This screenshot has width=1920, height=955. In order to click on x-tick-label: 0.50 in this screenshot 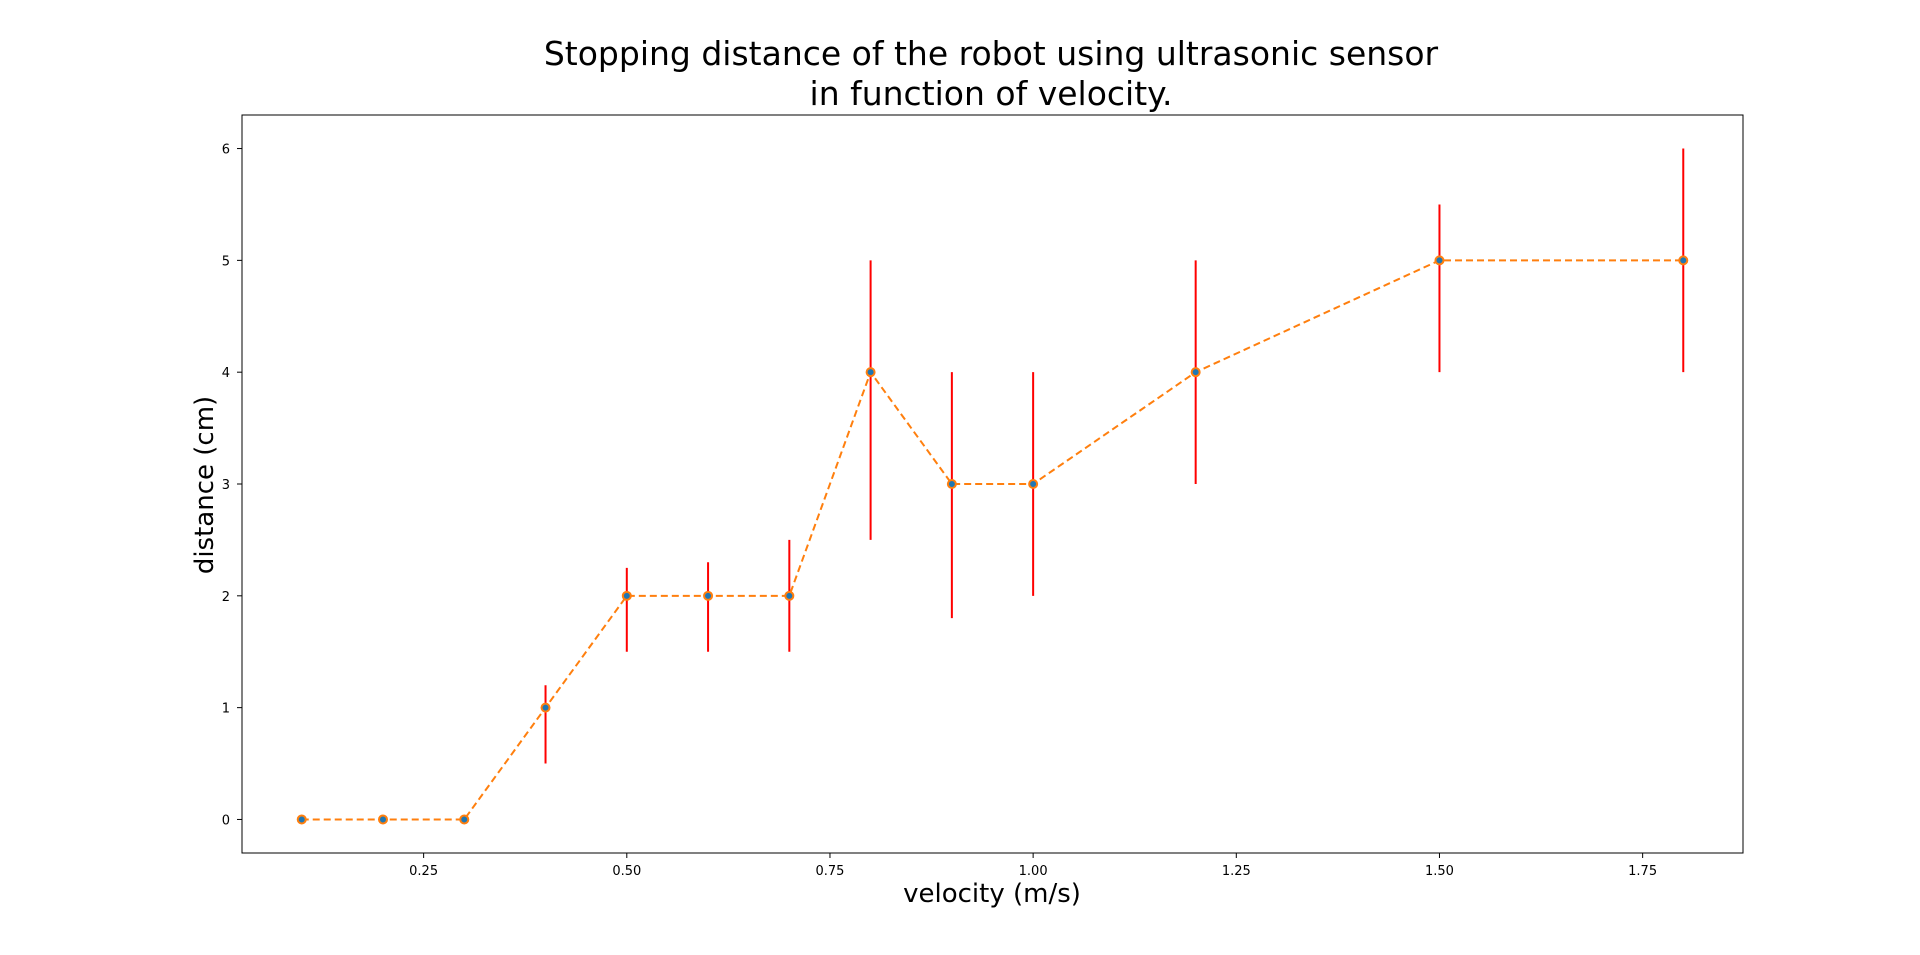, I will do `click(626, 871)`.